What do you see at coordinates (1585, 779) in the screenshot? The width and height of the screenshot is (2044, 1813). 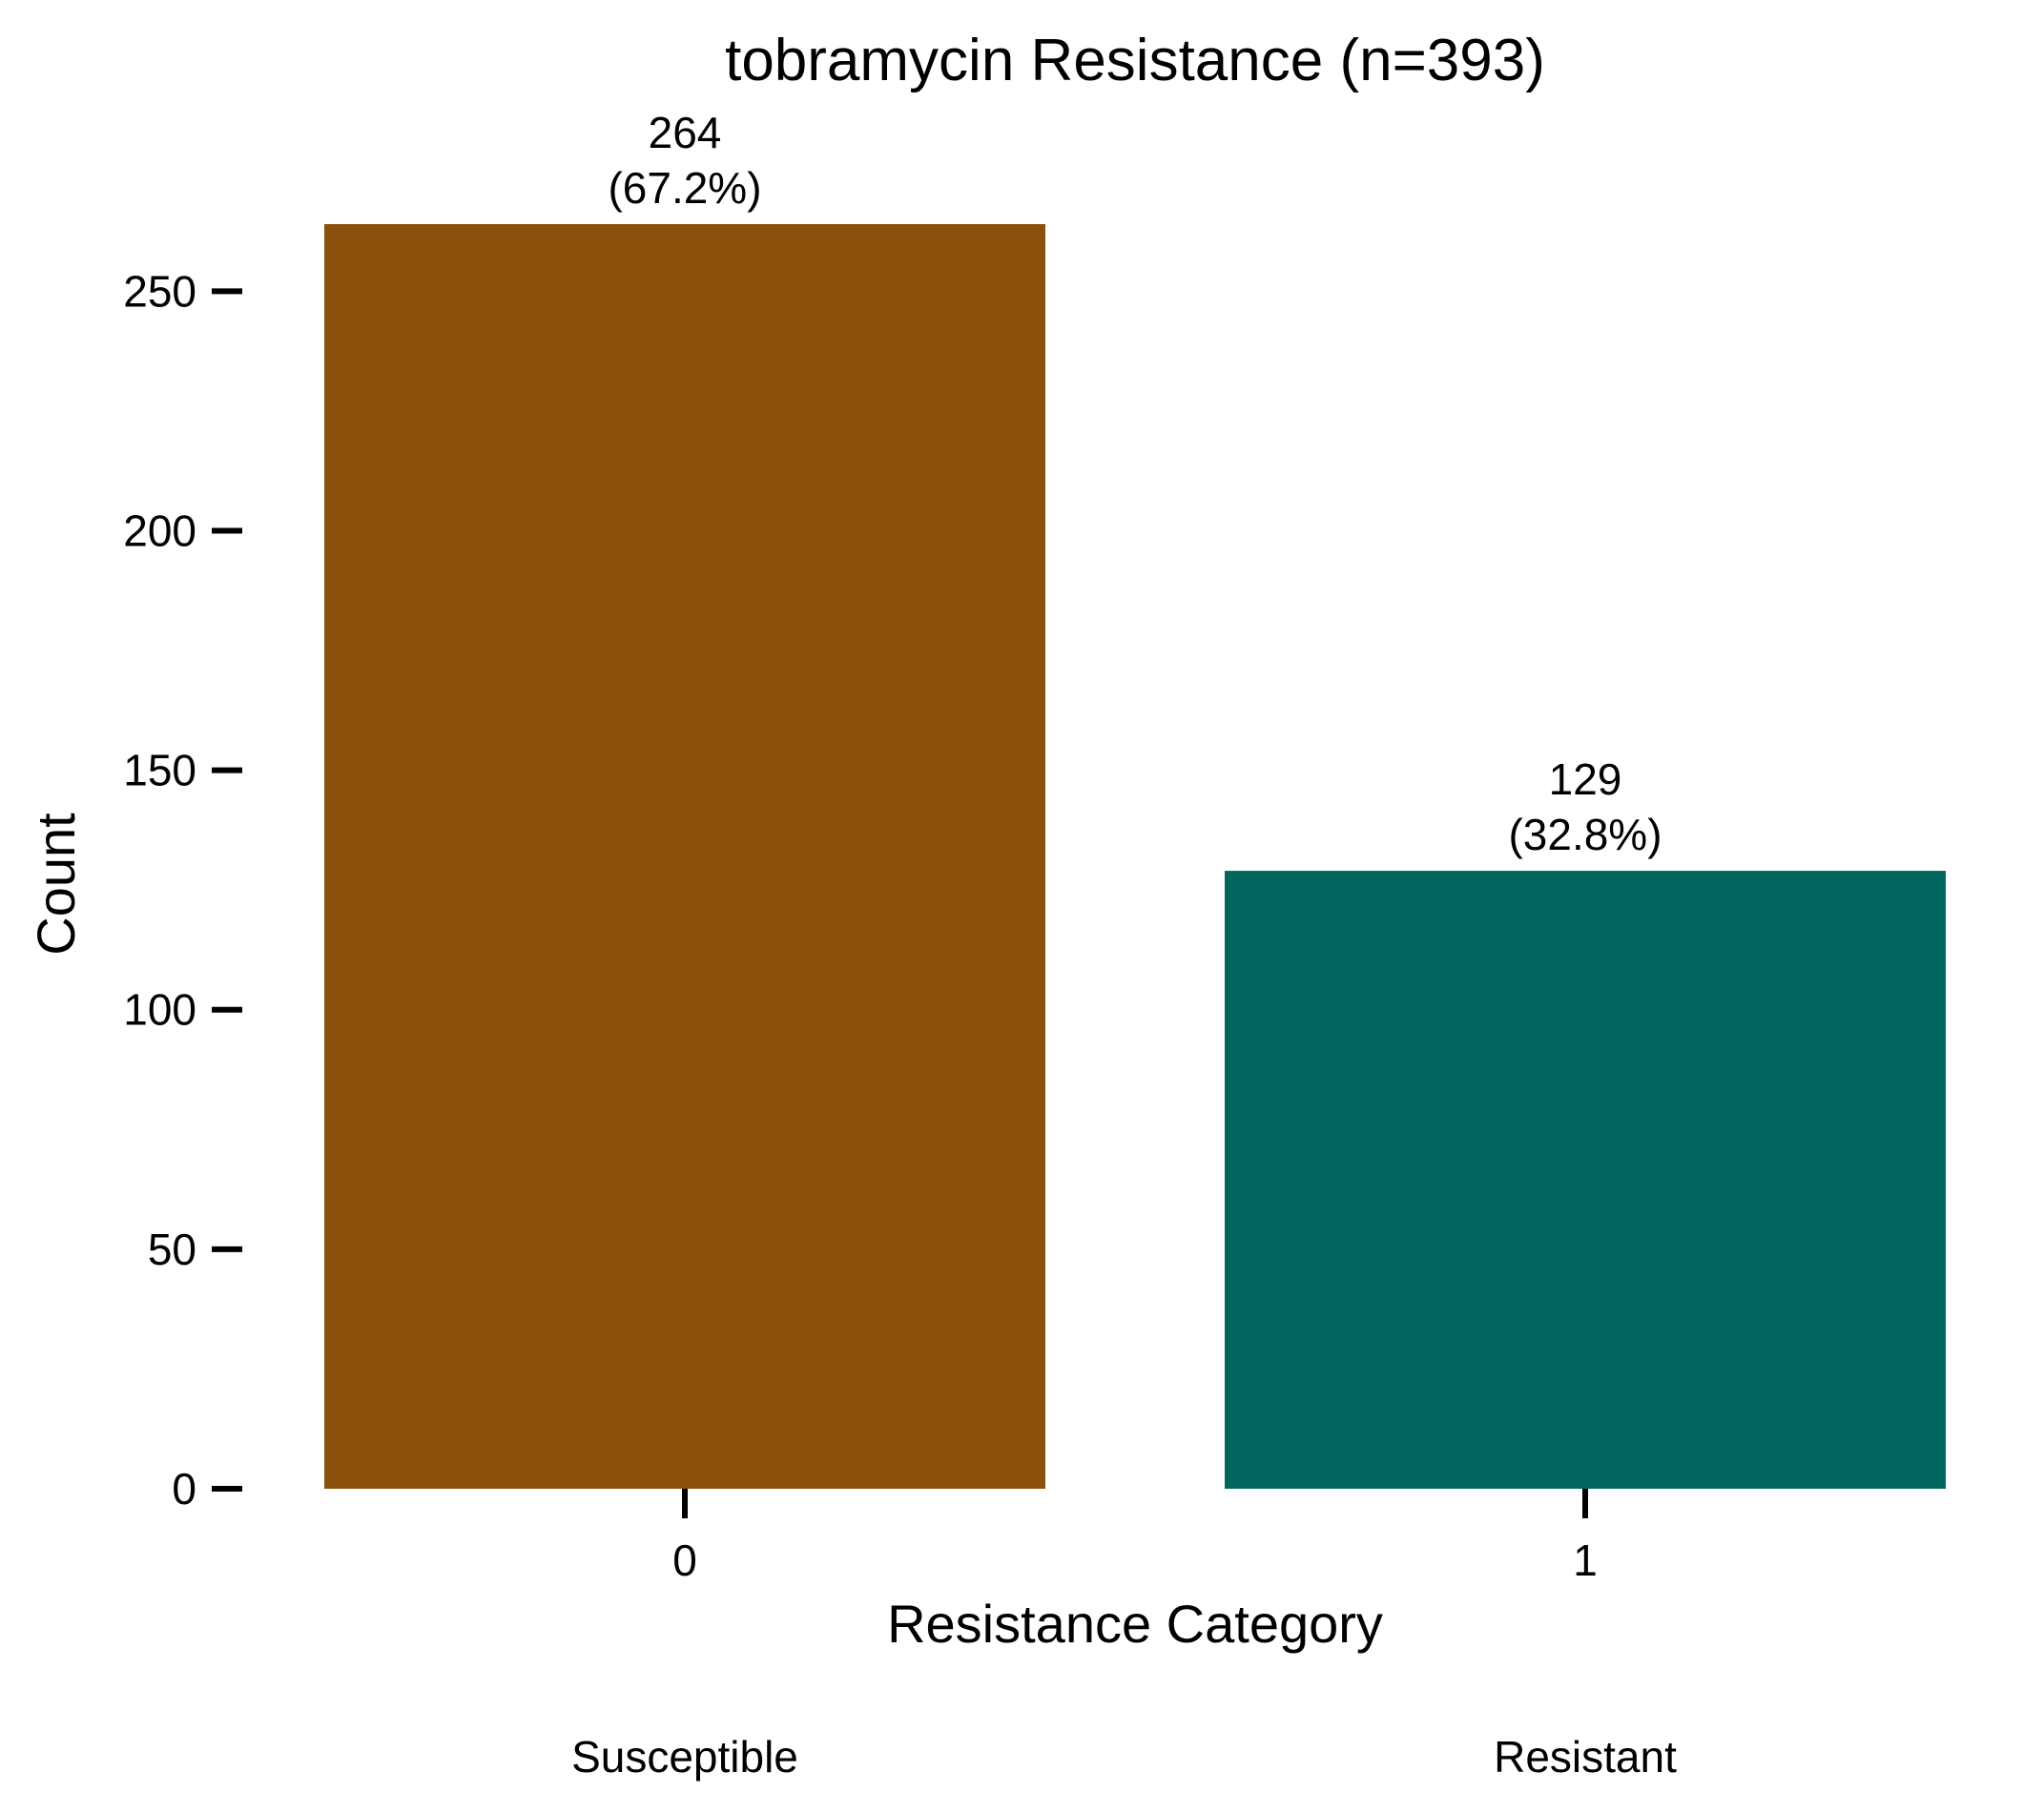 I see `bar-value-label: 129` at bounding box center [1585, 779].